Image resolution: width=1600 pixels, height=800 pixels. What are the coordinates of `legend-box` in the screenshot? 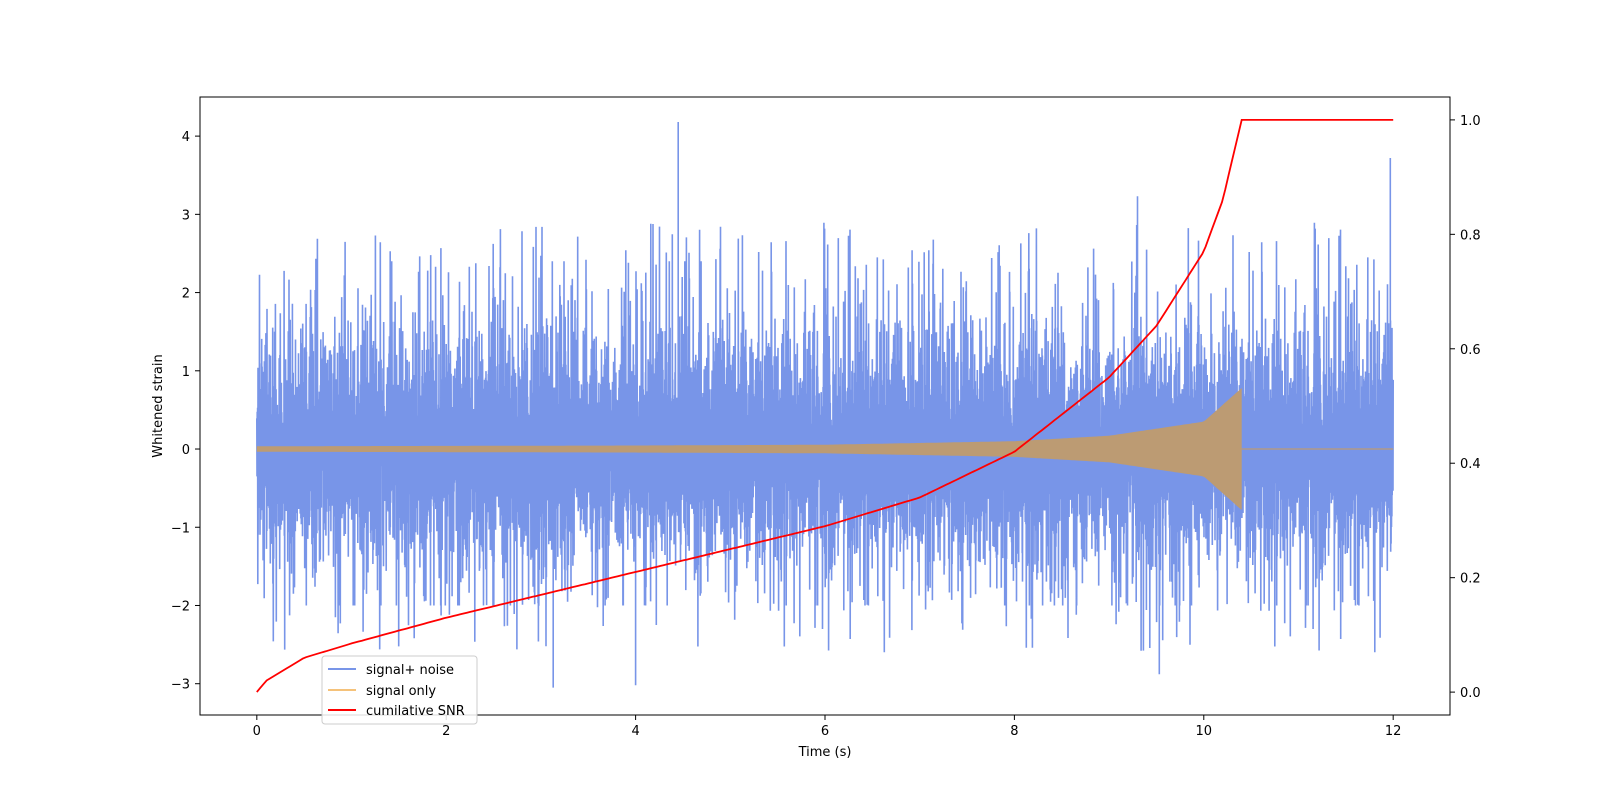 It's located at (399, 690).